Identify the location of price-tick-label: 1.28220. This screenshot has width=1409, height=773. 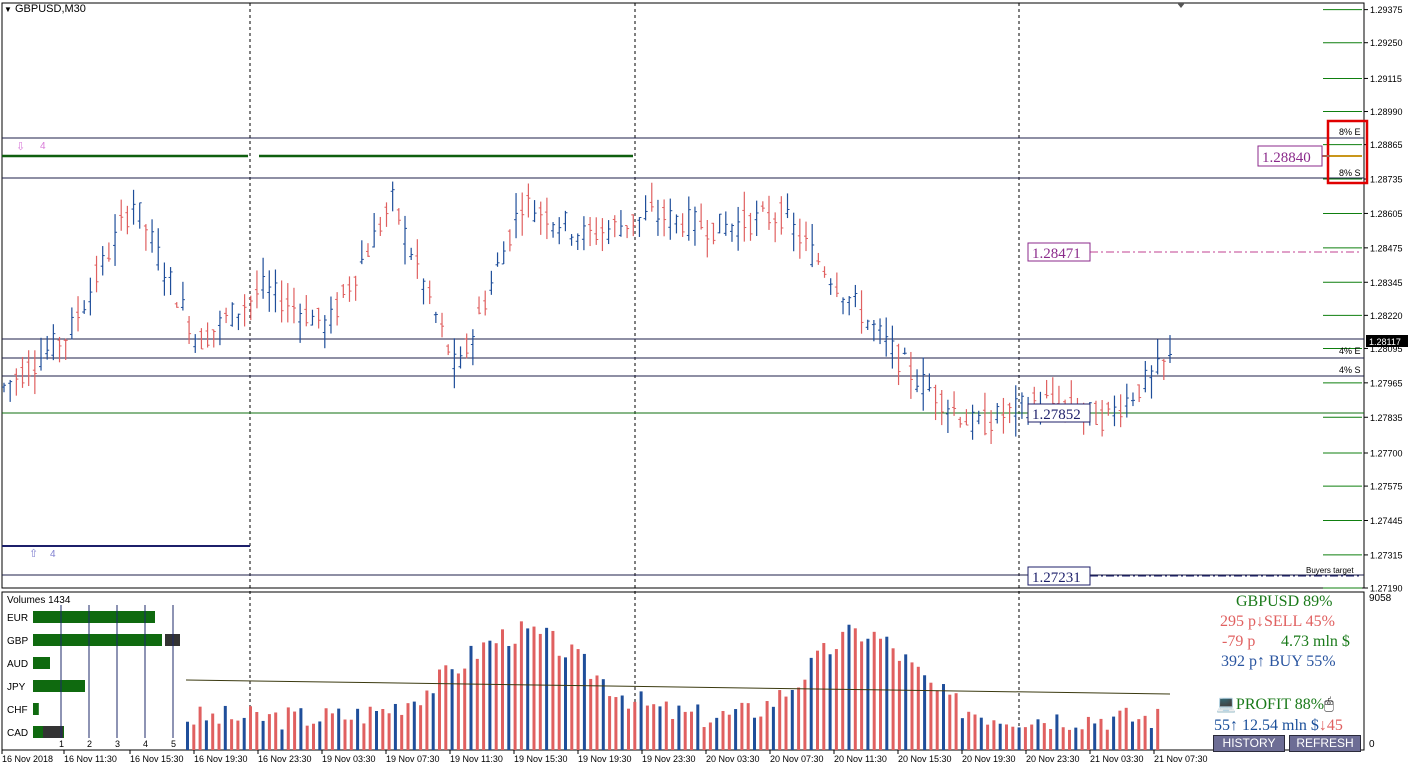
(1386, 316).